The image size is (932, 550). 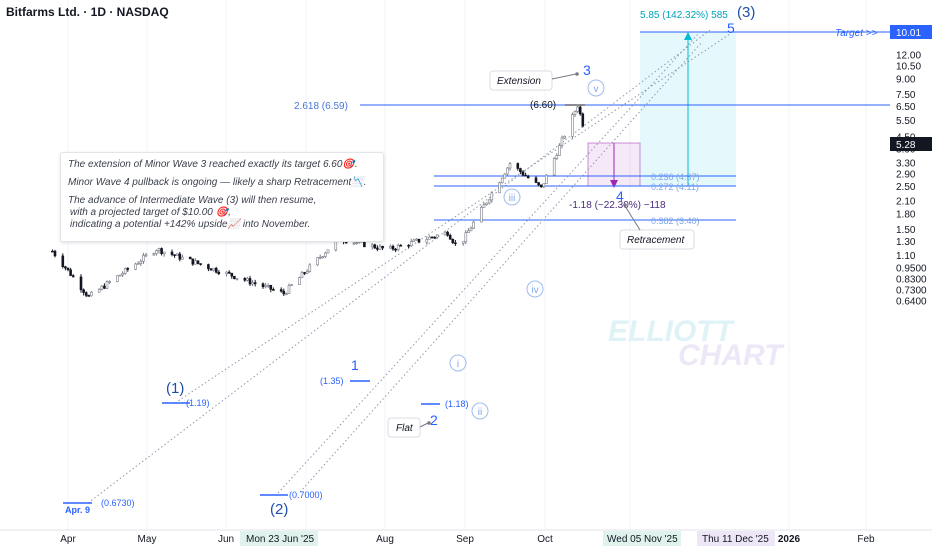 What do you see at coordinates (906, 145) in the screenshot?
I see `svg-text: 5.28` at bounding box center [906, 145].